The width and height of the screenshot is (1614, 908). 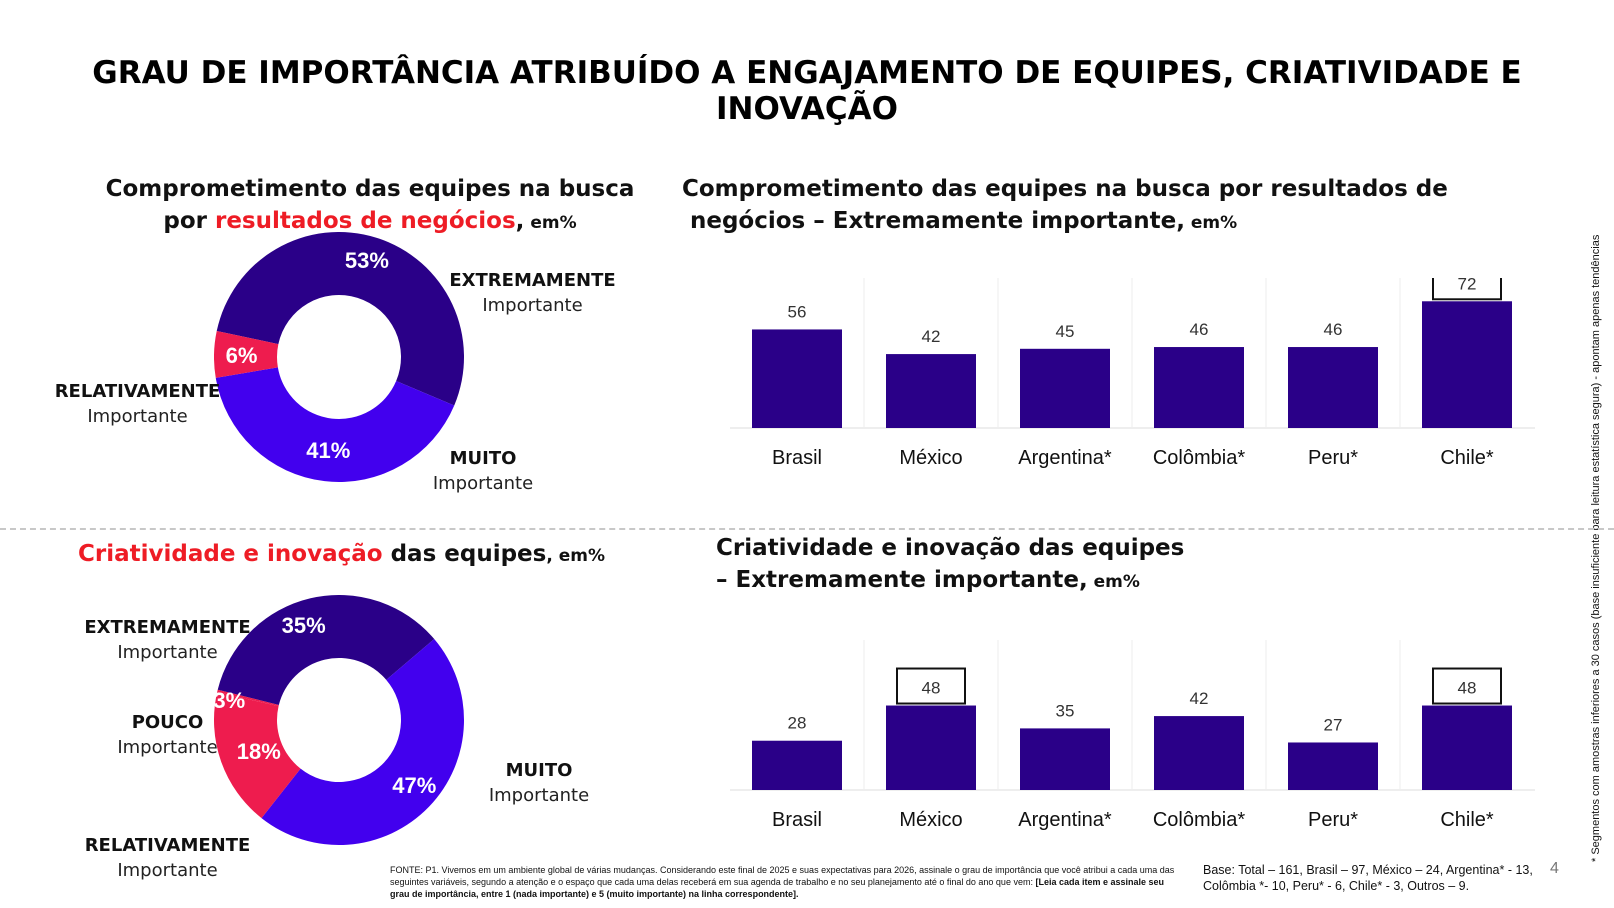 I want to click on donut1-label-muito: MUITO Importante, so click(x=483, y=471).